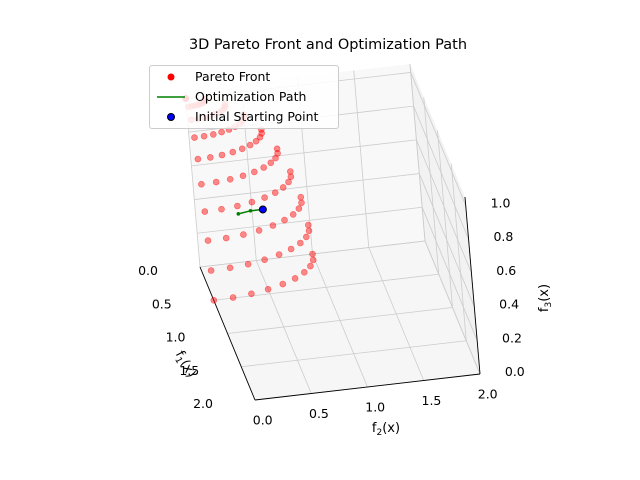 The width and height of the screenshot is (640, 480). Describe the element at coordinates (148, 270) in the screenshot. I see `x-tick-label: 0.0` at that location.